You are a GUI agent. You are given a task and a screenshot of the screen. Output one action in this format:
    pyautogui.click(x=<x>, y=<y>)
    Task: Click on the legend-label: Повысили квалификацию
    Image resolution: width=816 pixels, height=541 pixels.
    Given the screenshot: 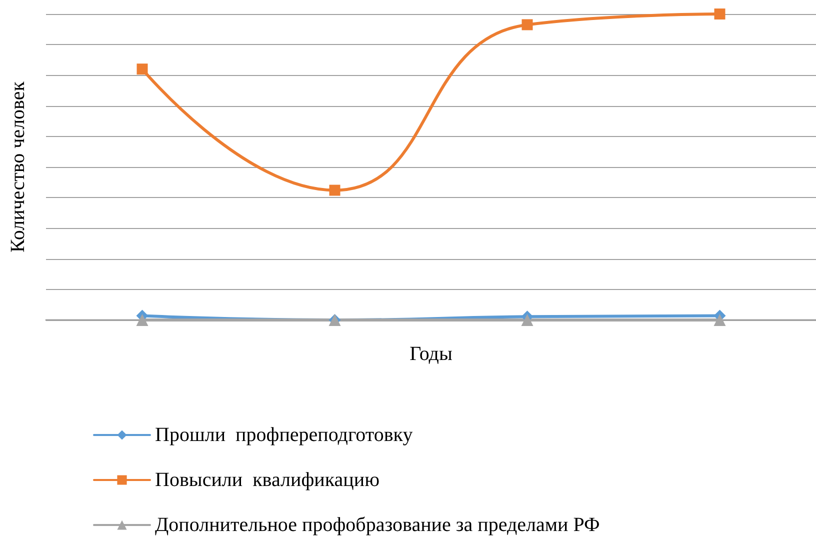 What is the action you would take?
    pyautogui.click(x=267, y=480)
    